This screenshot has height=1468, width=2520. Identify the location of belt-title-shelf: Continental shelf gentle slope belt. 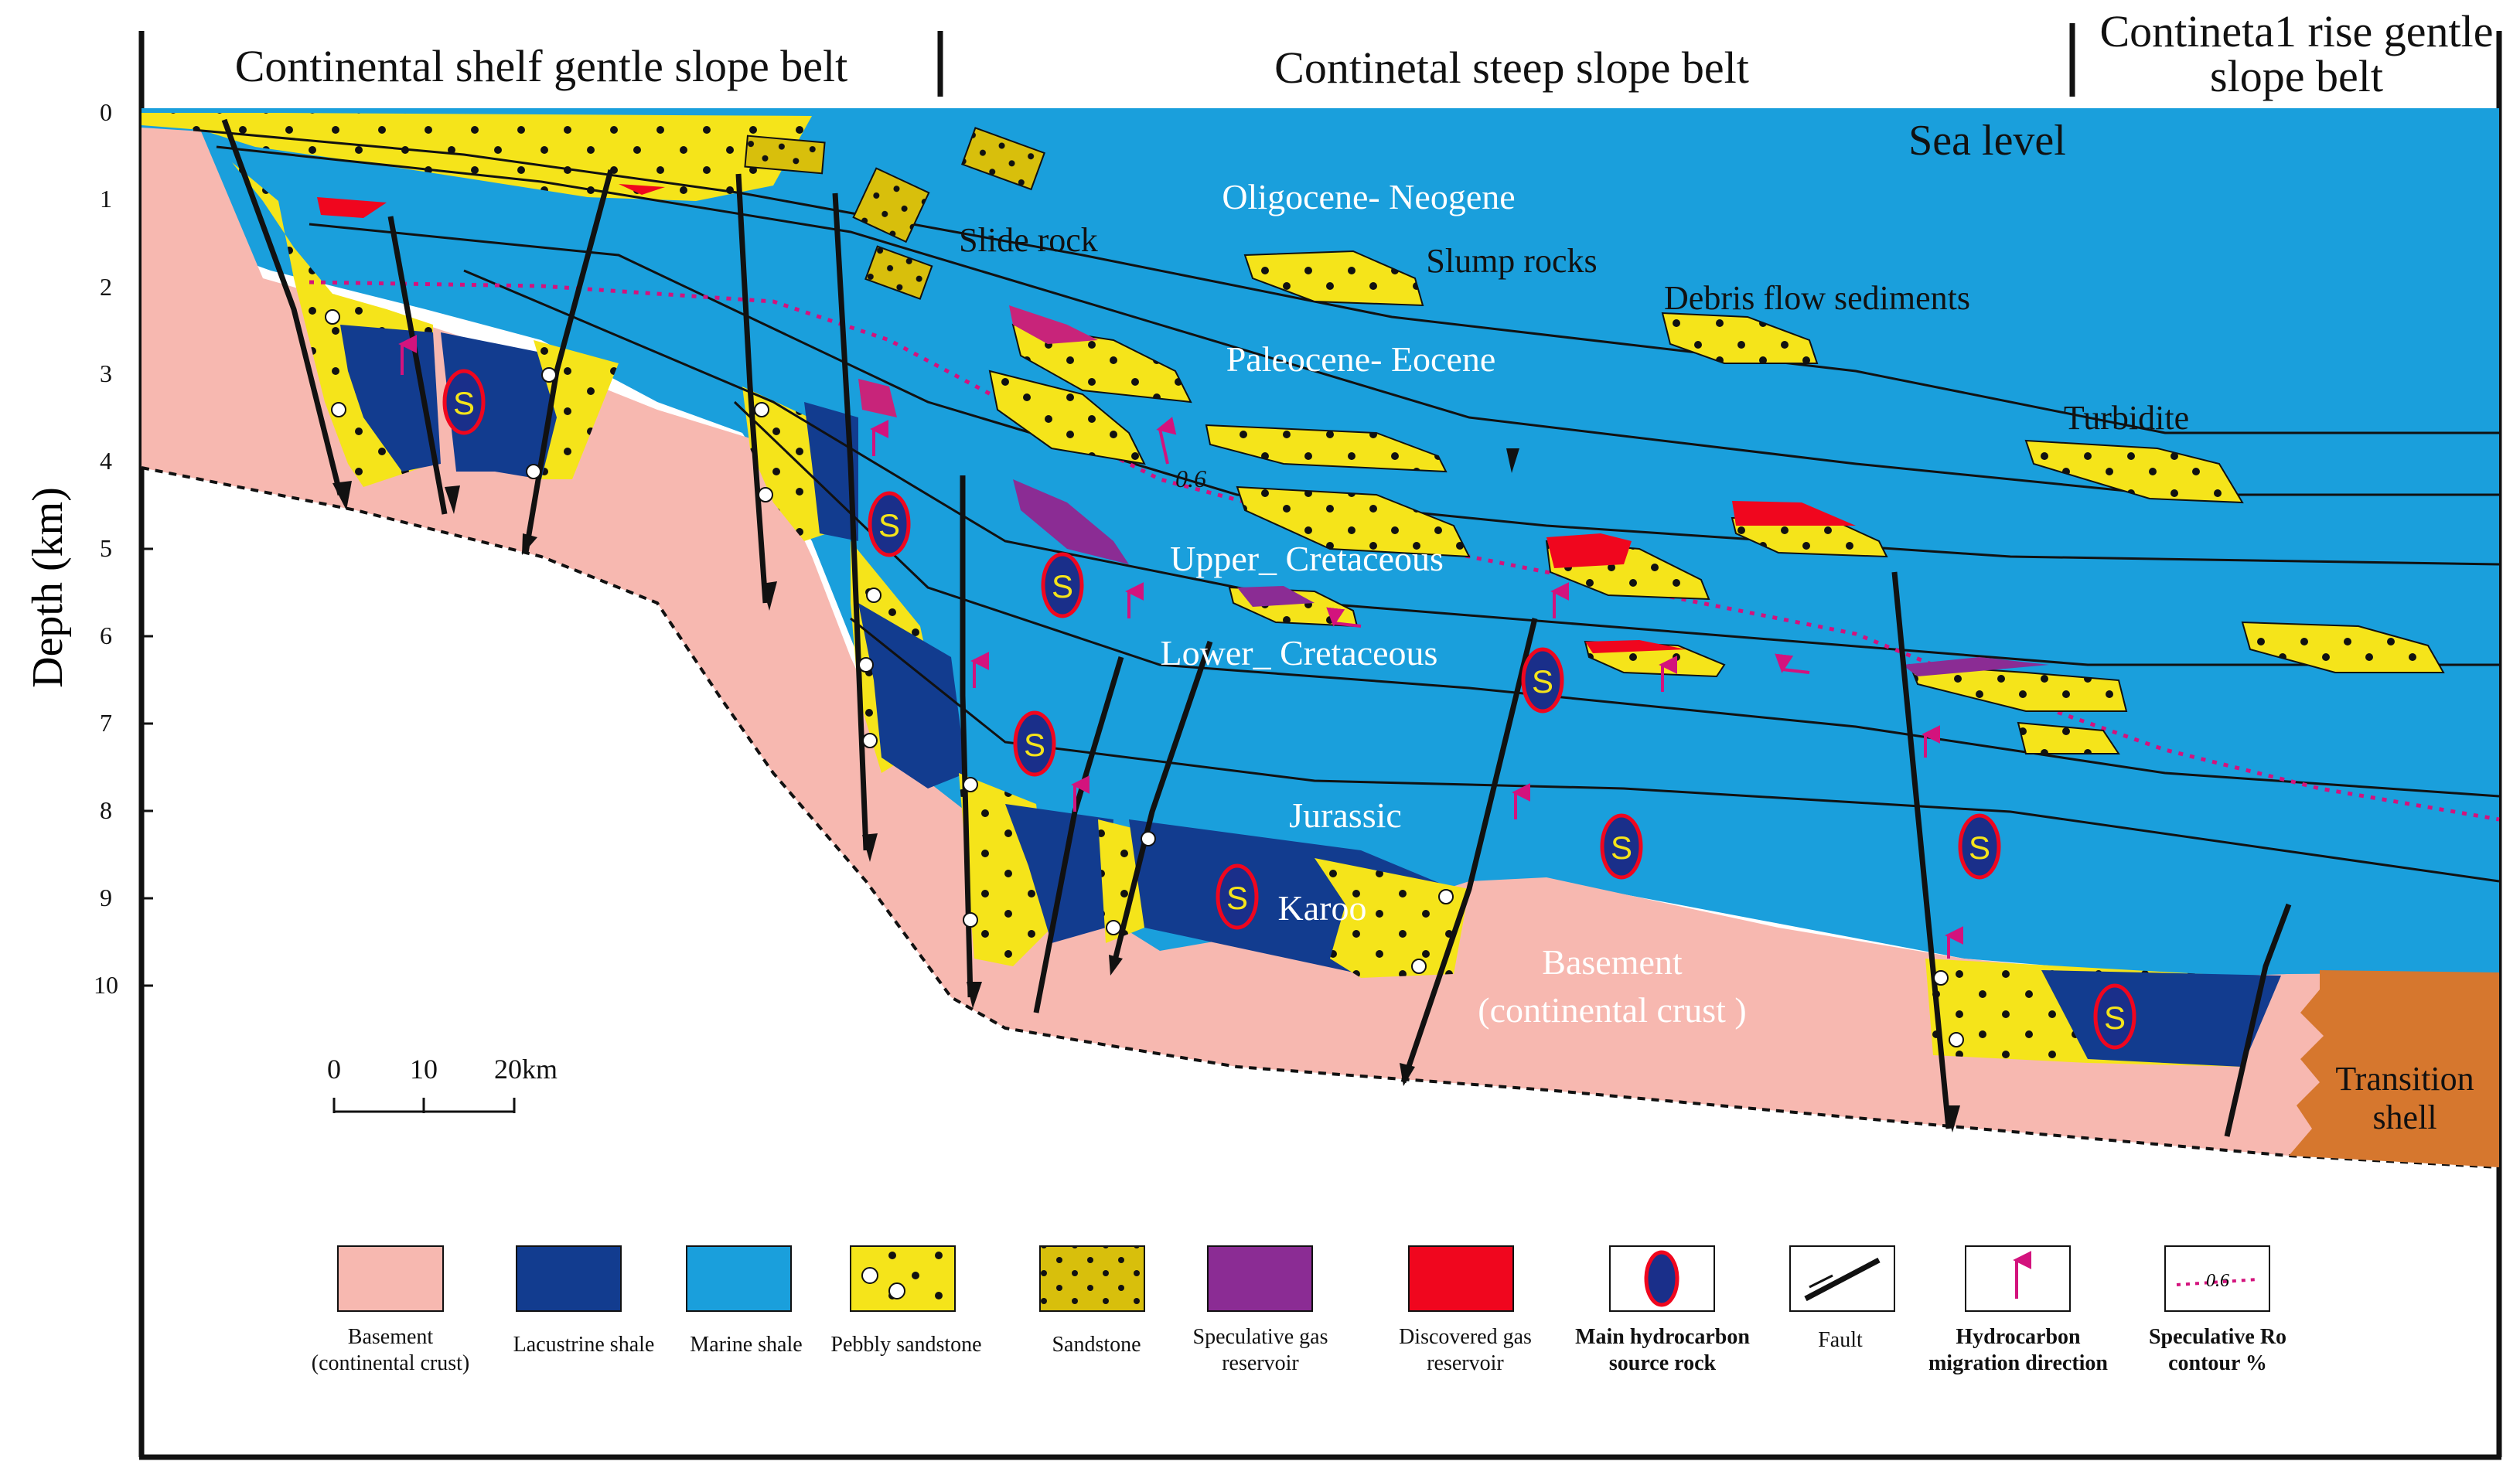
(541, 66).